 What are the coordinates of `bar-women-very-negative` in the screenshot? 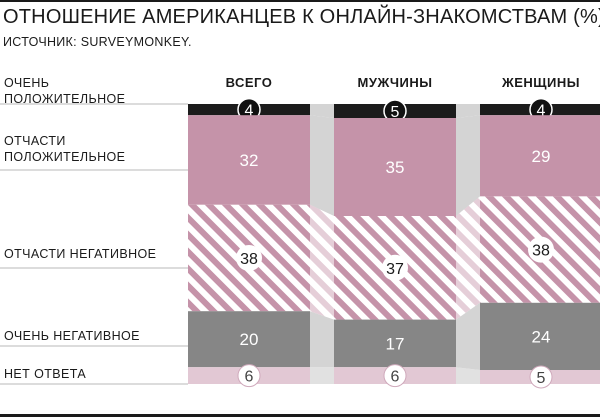 It's located at (540, 336).